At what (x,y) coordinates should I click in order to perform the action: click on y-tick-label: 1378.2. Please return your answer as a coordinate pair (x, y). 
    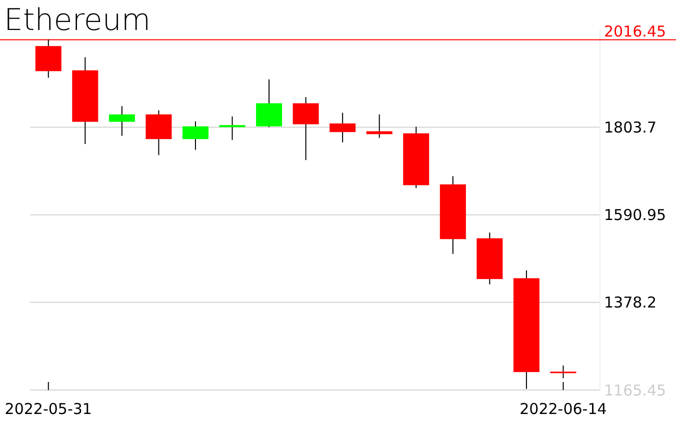
    Looking at the image, I should click on (630, 303).